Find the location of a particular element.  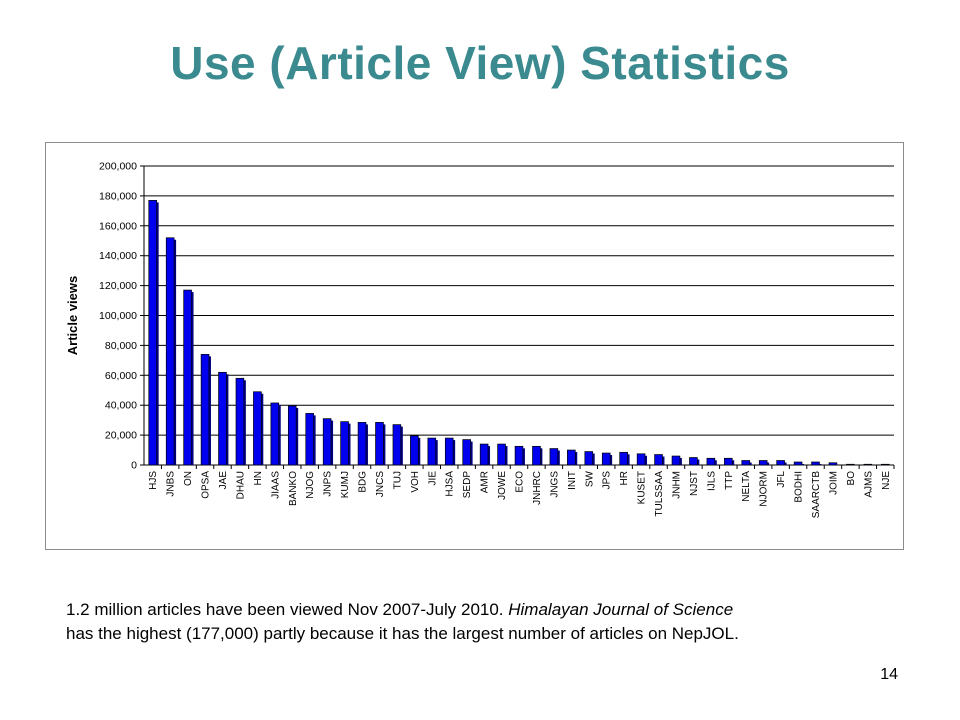

x-tick-label: HJS is located at coordinates (153, 480).